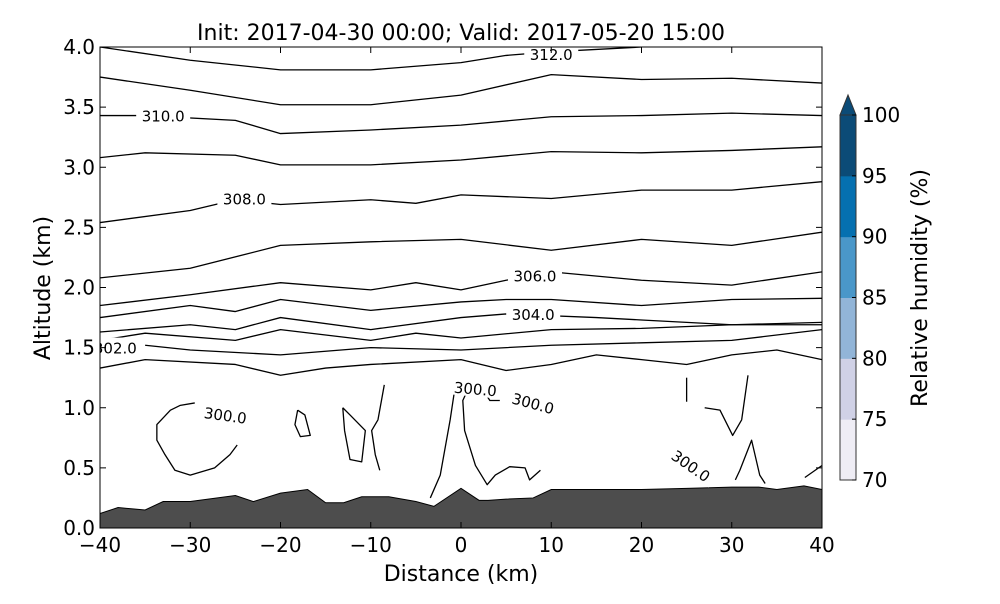 The height and width of the screenshot is (604, 1000). What do you see at coordinates (79, 288) in the screenshot?
I see `y-tick-label: 2.0` at bounding box center [79, 288].